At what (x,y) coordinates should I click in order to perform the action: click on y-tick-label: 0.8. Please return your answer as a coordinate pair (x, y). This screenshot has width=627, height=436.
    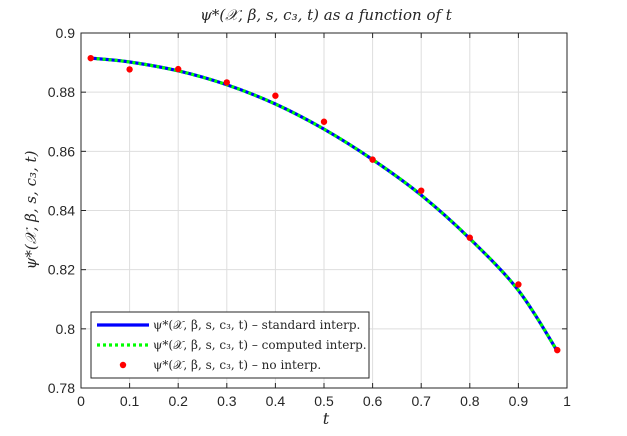
    Looking at the image, I should click on (66, 329).